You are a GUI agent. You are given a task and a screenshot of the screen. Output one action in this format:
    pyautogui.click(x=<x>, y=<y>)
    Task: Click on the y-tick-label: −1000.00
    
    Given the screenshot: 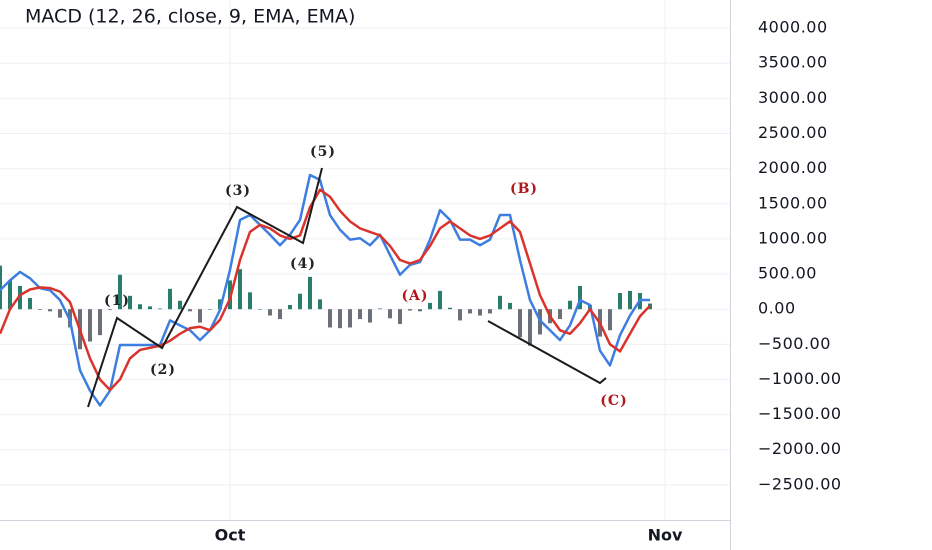 What is the action you would take?
    pyautogui.click(x=800, y=378)
    